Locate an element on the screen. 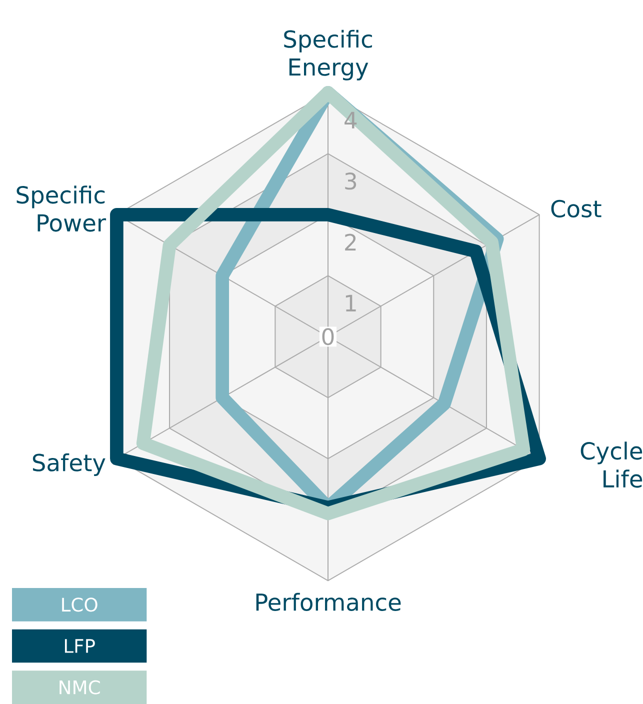  spoke-label: Cycle Life is located at coordinates (611, 465).